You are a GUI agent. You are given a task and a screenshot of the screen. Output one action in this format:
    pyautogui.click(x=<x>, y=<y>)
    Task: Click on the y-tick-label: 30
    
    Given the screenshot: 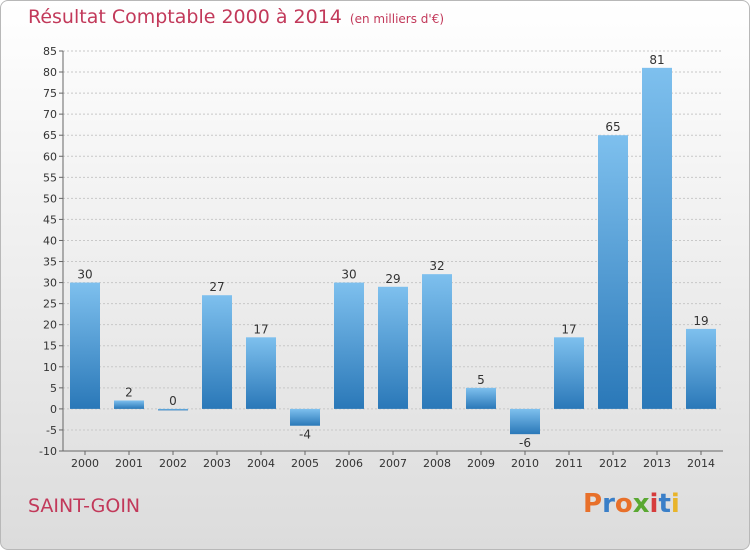 What is the action you would take?
    pyautogui.click(x=50, y=283)
    